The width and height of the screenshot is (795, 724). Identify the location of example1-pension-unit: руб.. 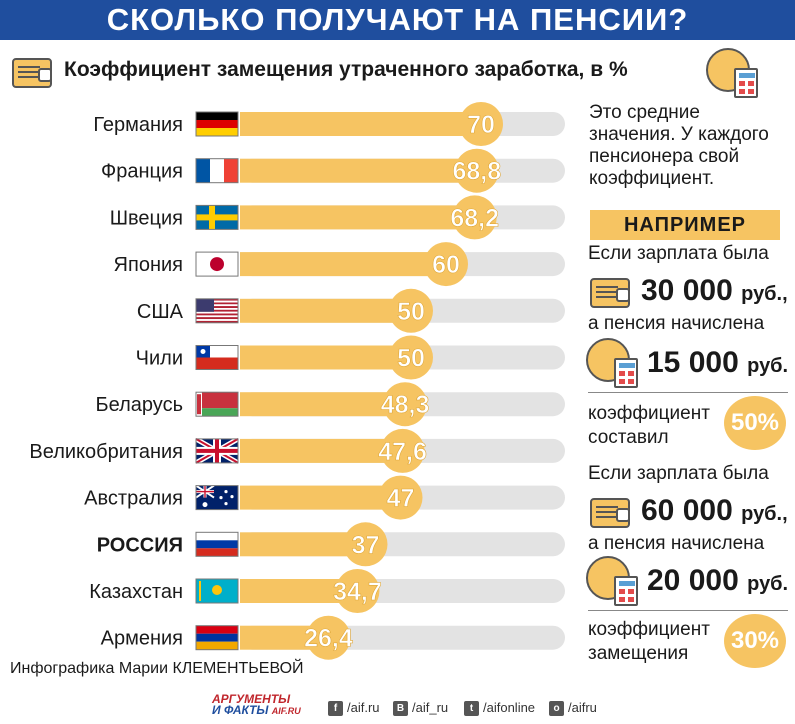
(768, 366).